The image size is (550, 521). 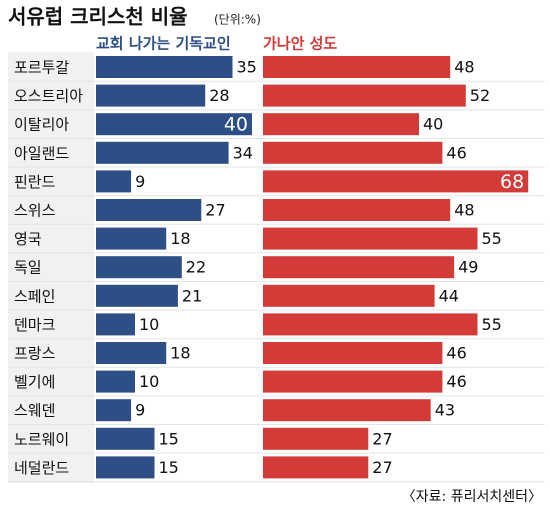 I want to click on source: 〈자료: 퓨리서치센터〉, so click(x=472, y=497).